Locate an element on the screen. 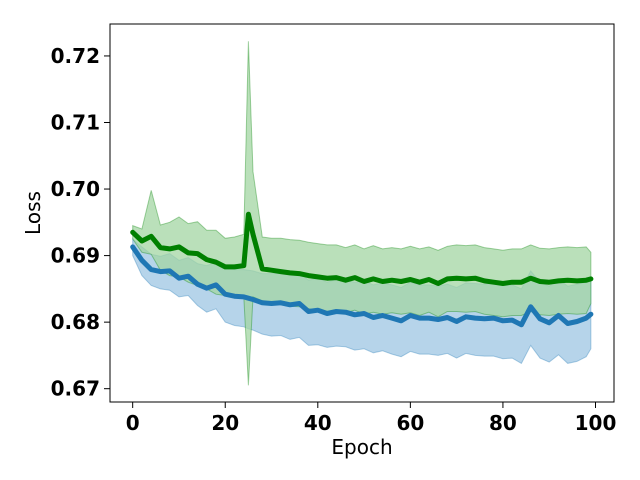 Image resolution: width=640 pixels, height=480 pixels. series-2-line is located at coordinates (362, 248).